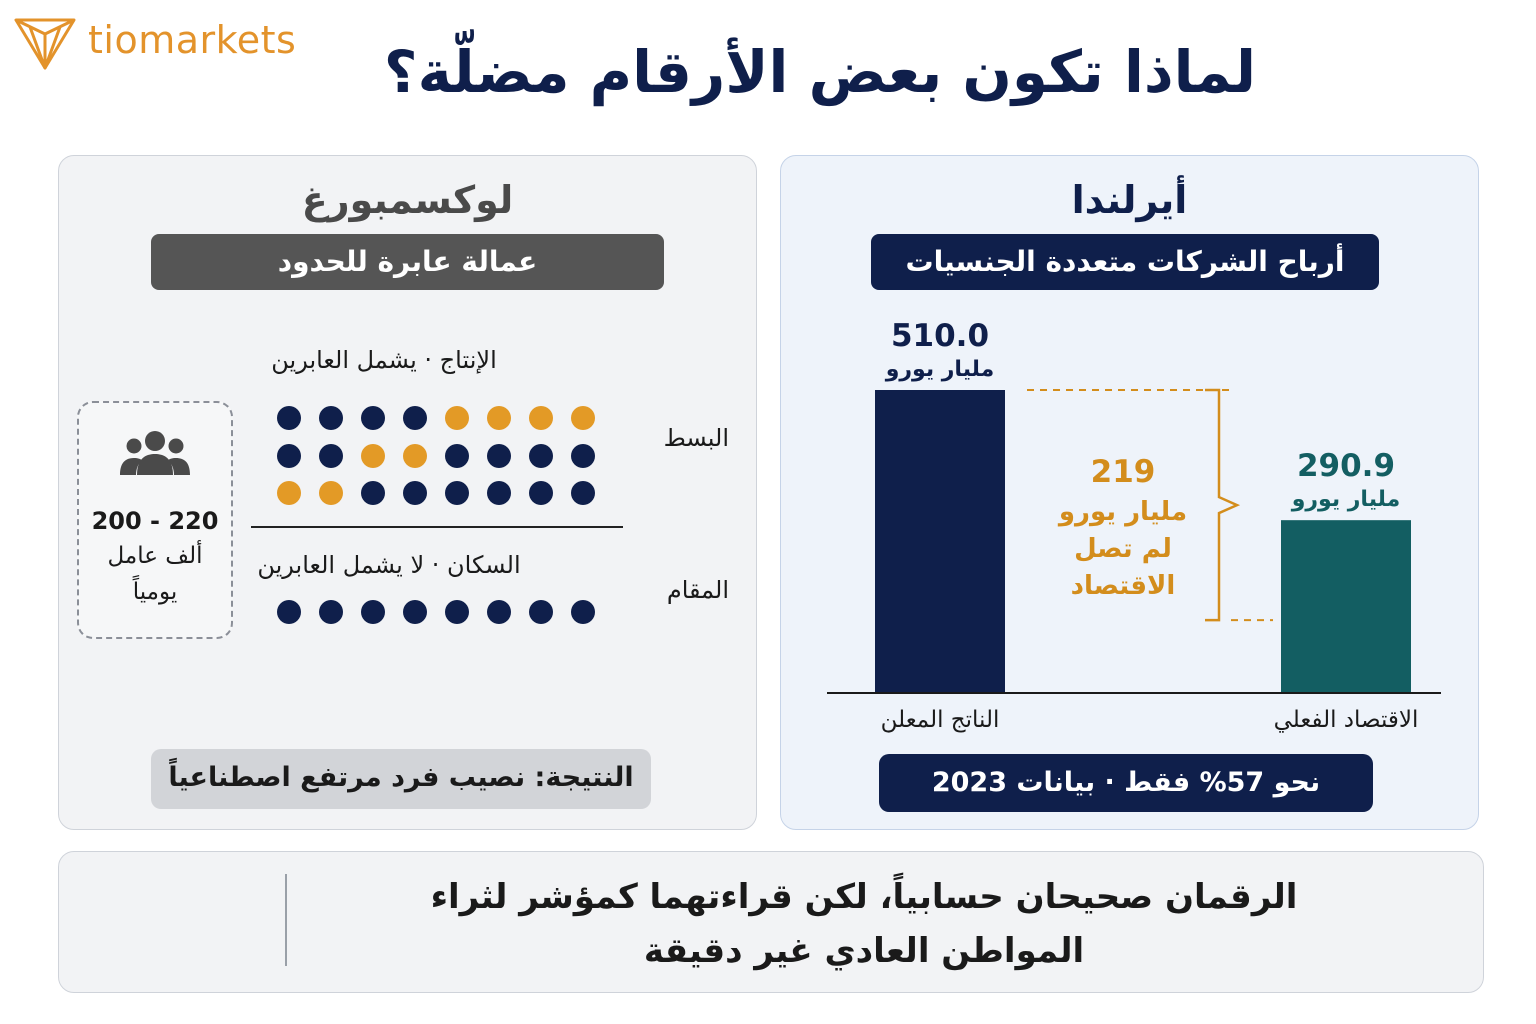 This screenshot has height=1024, width=1536. What do you see at coordinates (45, 44) in the screenshot?
I see `tiomarkets-logo-icon` at bounding box center [45, 44].